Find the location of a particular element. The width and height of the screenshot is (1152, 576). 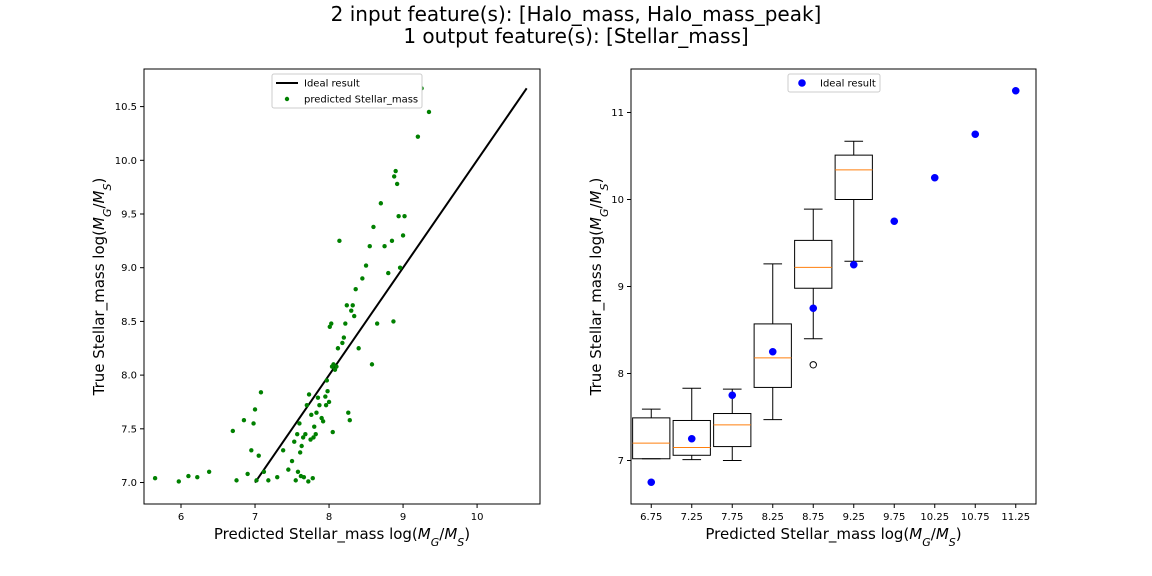

x-tick-label: 7.25 is located at coordinates (692, 517).